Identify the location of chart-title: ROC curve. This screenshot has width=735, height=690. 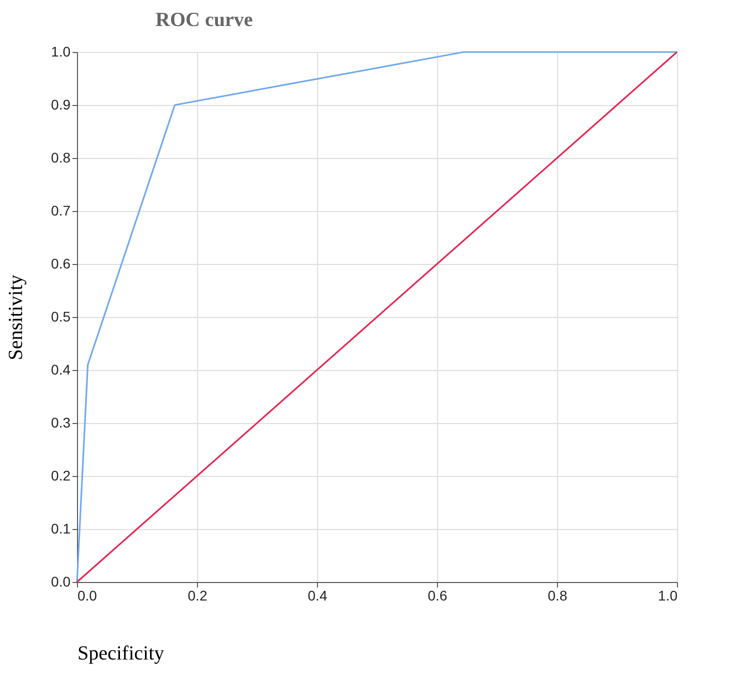
(204, 20).